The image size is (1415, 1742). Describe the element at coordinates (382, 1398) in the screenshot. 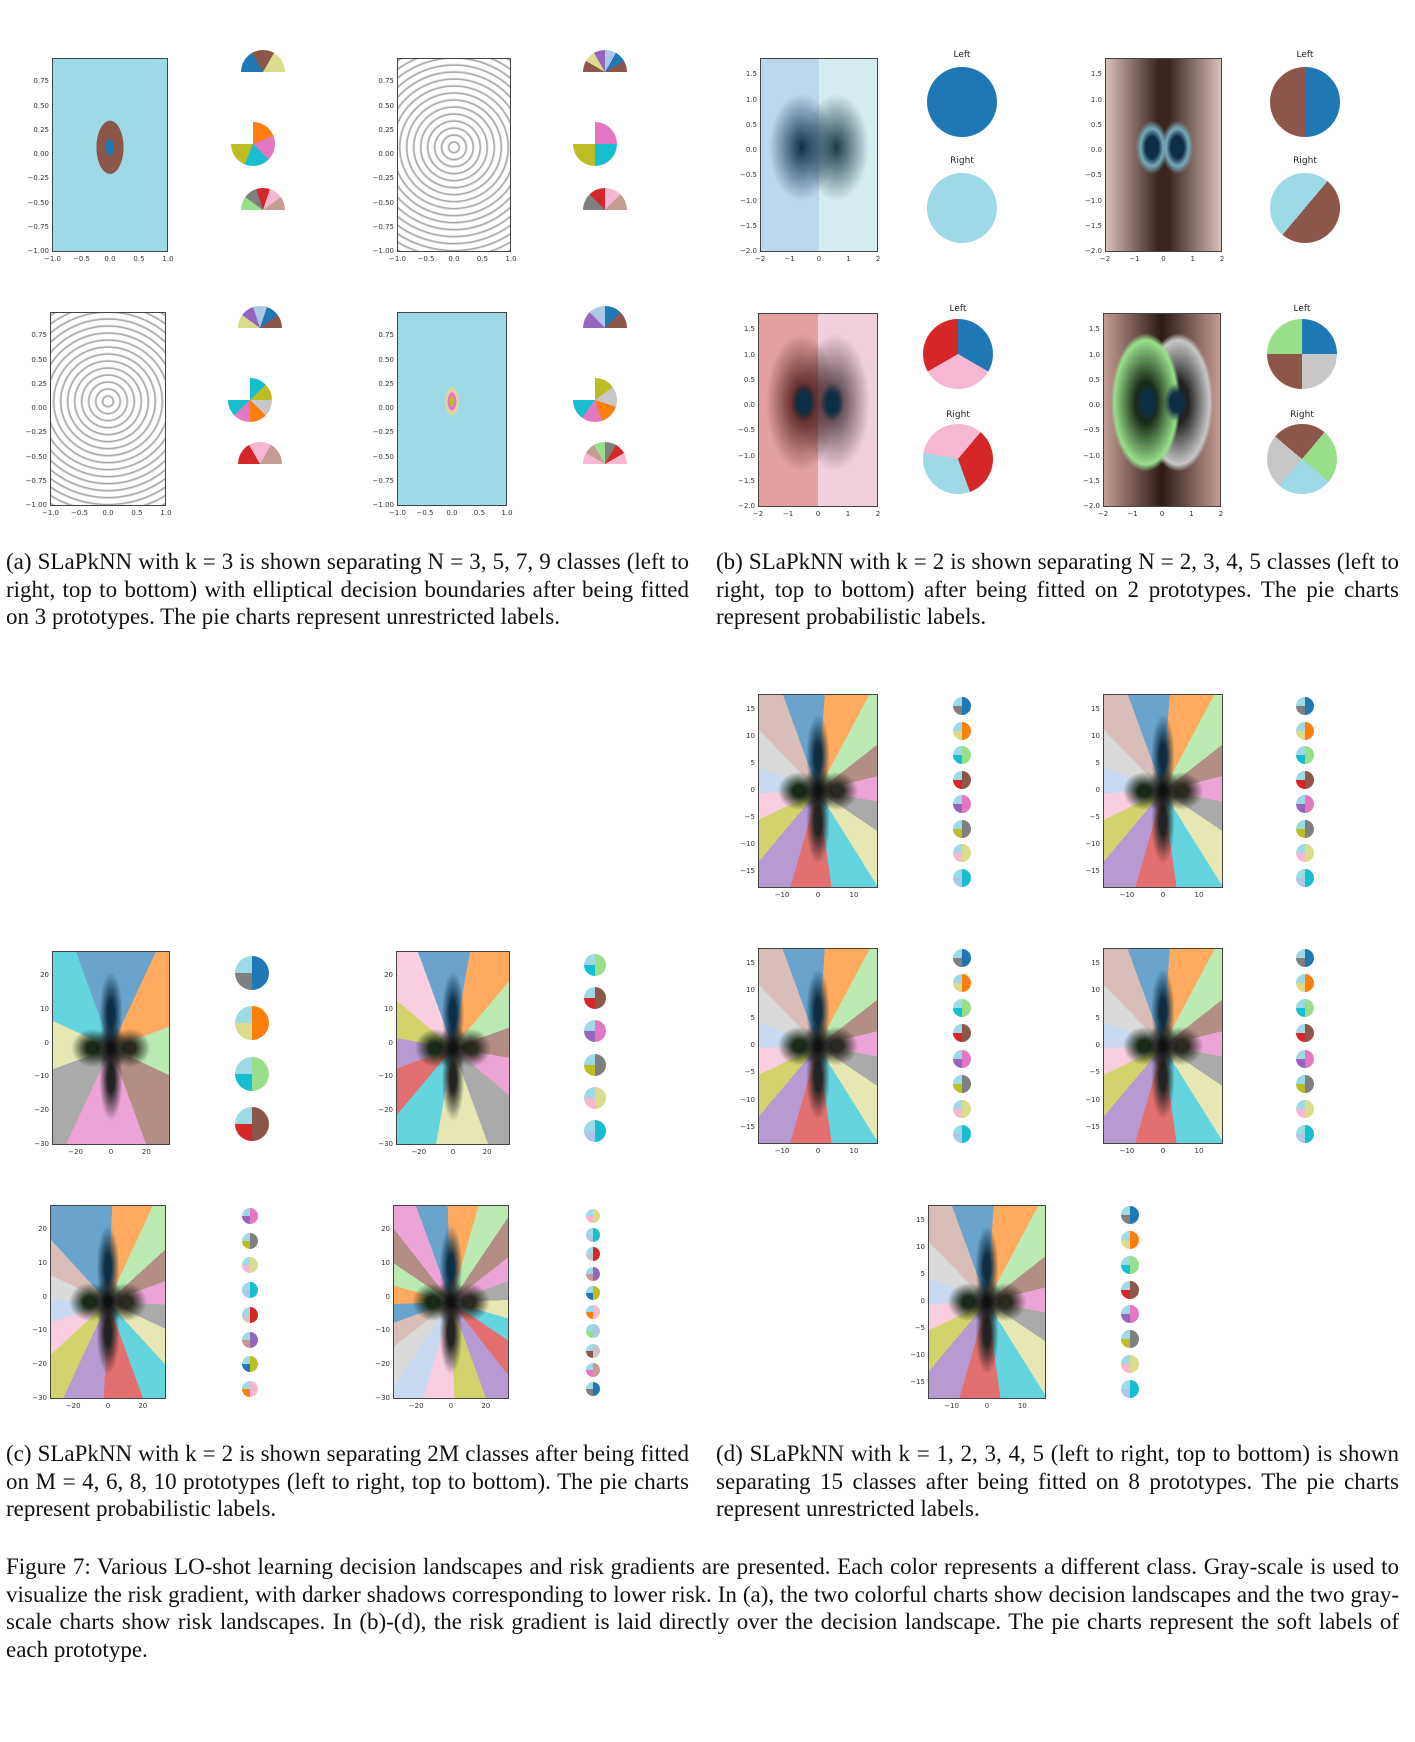

I see `y-tick-label: −30` at that location.